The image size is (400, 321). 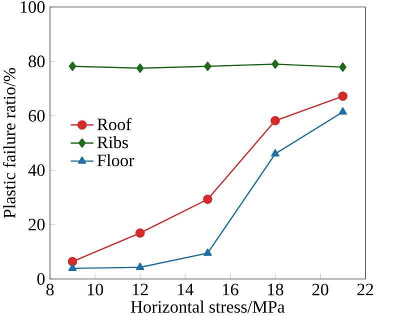 I want to click on x-tick-label: 18, so click(x=276, y=290).